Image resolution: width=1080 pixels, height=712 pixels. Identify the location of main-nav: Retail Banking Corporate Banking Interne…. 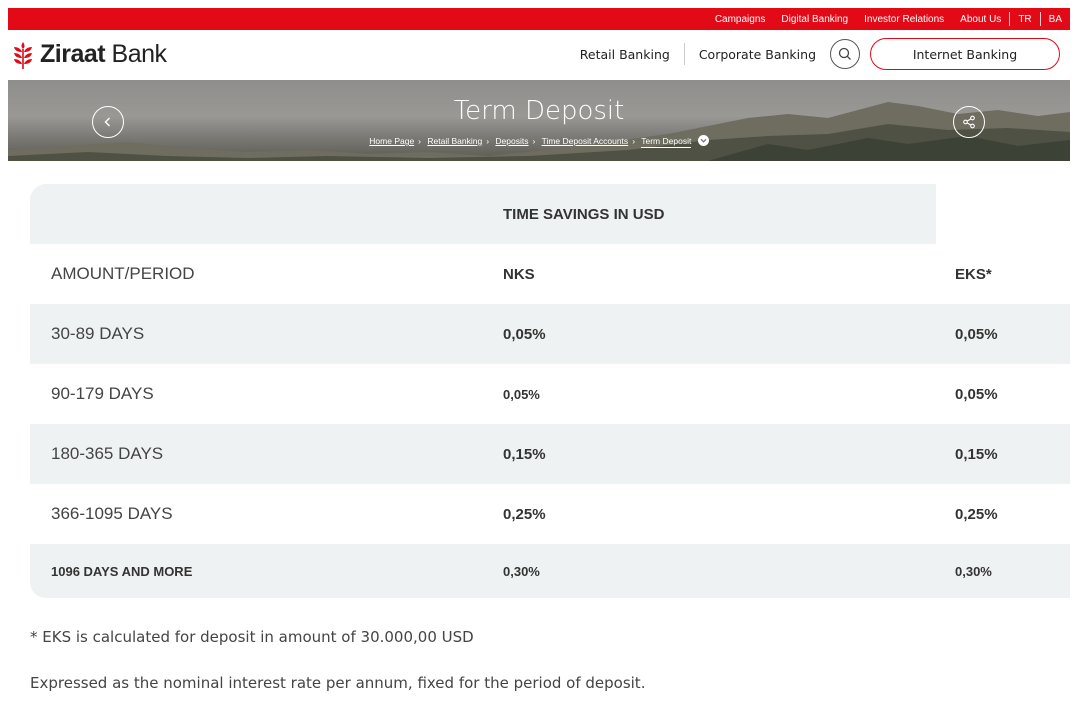
(813, 54).